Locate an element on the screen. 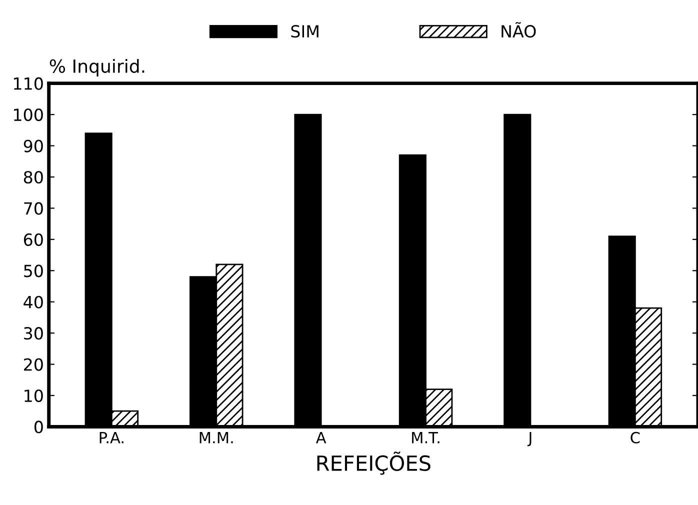 The image size is (698, 505). y-tick-label: 70 is located at coordinates (33, 208).